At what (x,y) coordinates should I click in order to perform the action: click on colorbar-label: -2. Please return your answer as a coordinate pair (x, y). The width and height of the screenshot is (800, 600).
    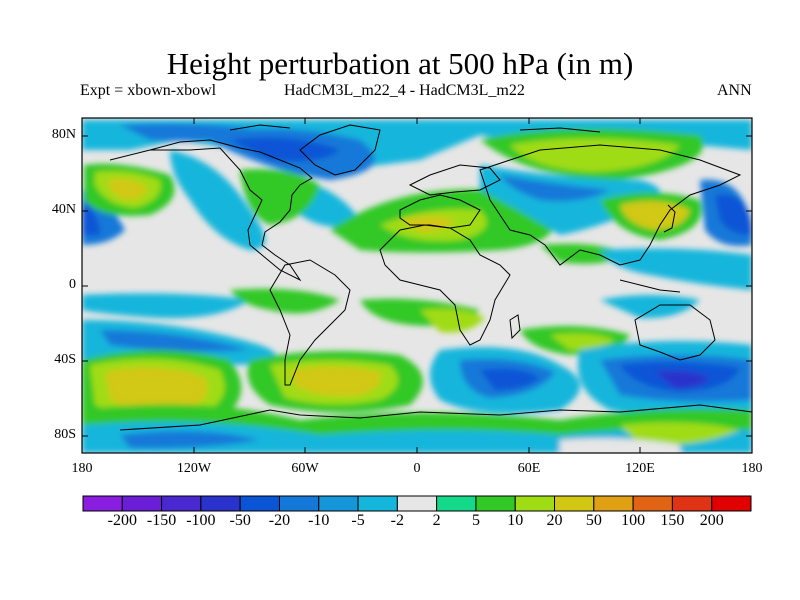
    Looking at the image, I should click on (397, 520).